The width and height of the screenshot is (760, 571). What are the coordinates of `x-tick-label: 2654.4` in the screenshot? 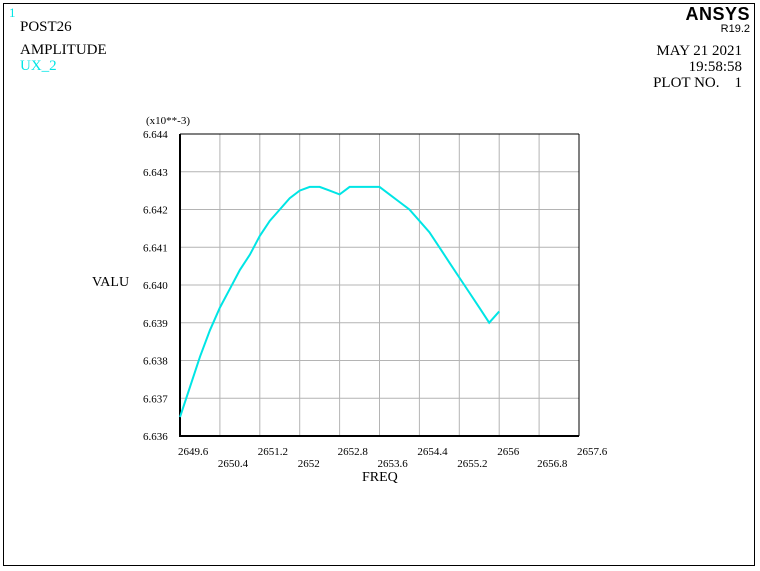 It's located at (432, 452).